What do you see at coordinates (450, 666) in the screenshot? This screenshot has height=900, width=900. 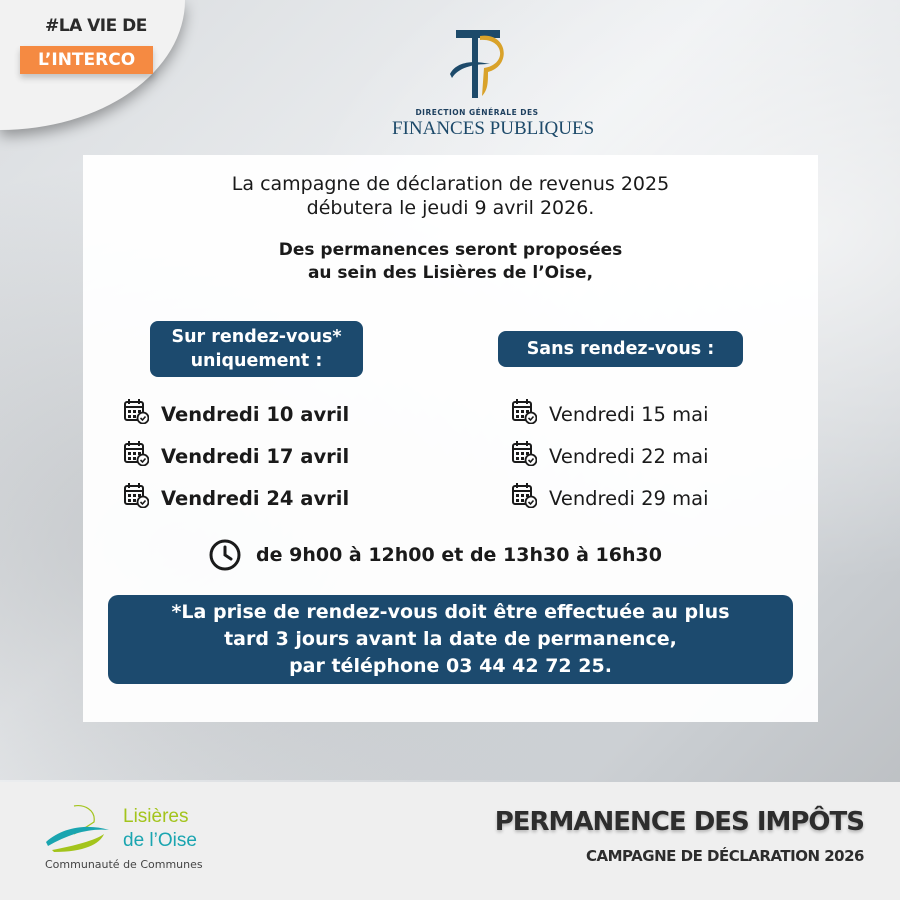 I see `note-line3: par téléphone 03 44 42 72 25.` at bounding box center [450, 666].